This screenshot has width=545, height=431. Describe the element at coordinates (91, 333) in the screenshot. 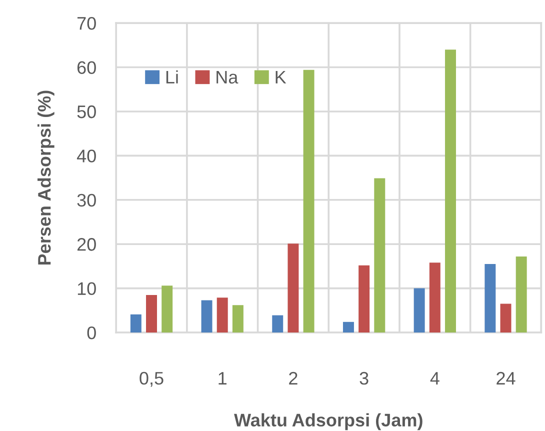

I see `y-tick-label: 0` at that location.